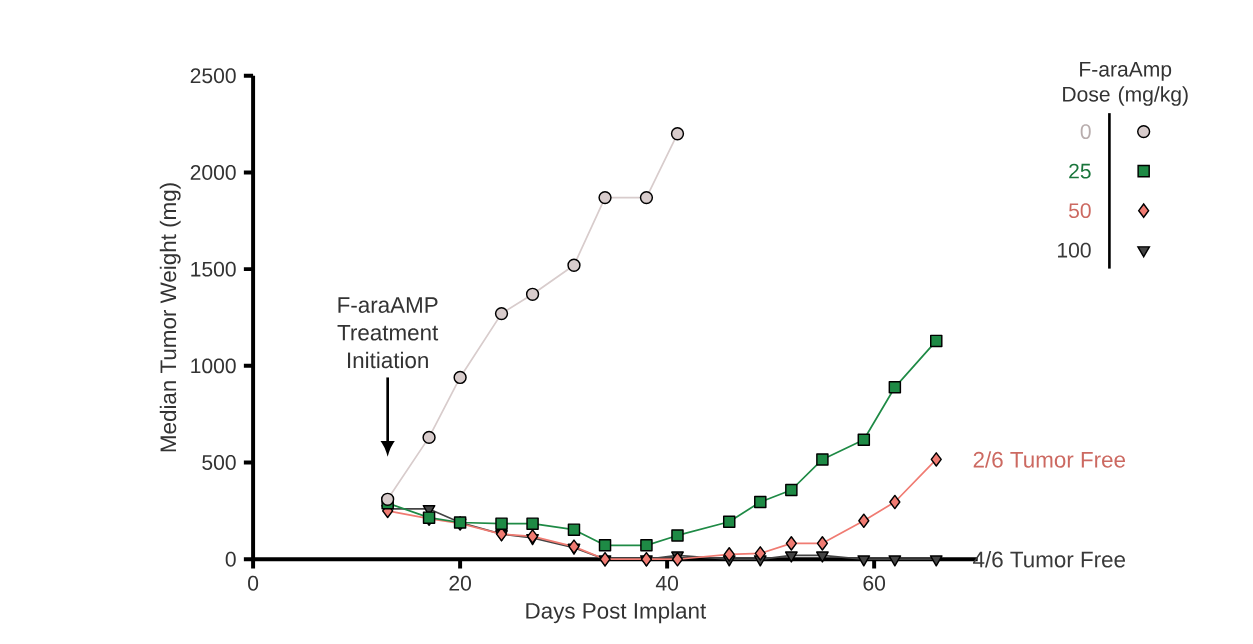  I want to click on y-tick-label: 2000, so click(213, 172).